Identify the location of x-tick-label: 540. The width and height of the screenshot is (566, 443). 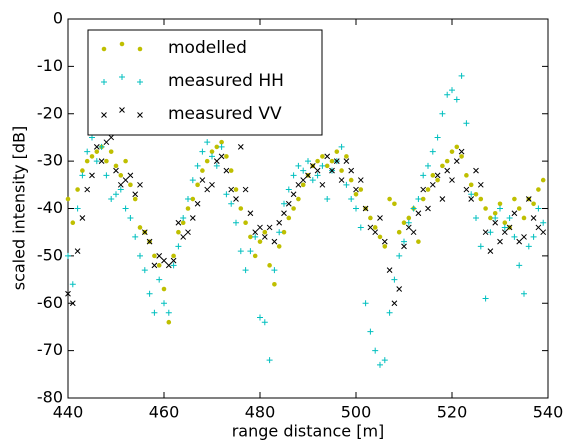
(548, 412).